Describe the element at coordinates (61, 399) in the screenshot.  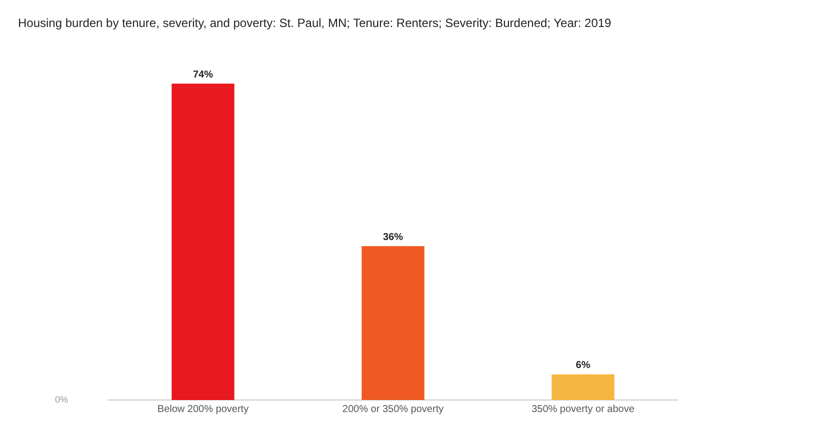
I see `text: 0%` at that location.